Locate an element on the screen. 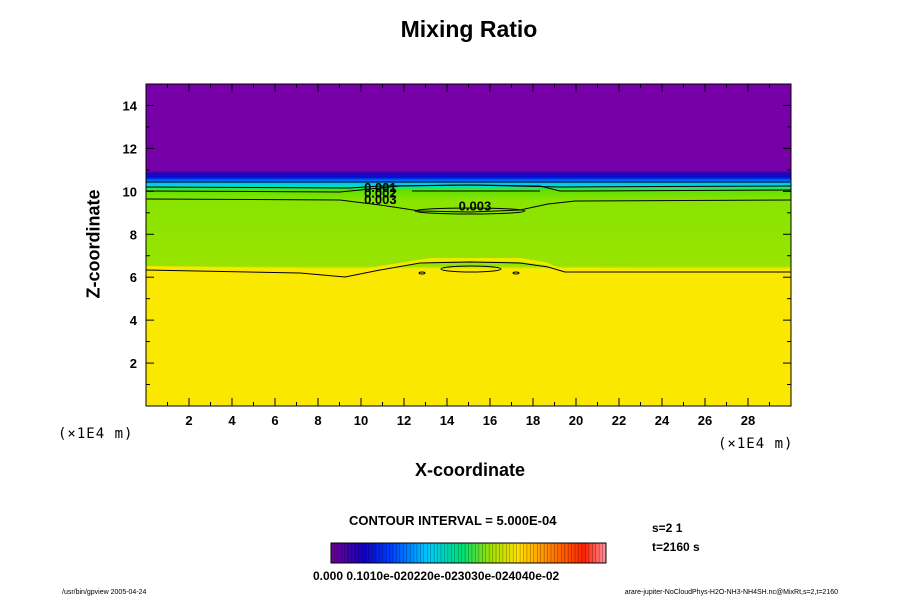 This screenshot has width=900, height=600. colorbar-labels: 0.000 0.1010e-020220e-023030e-024040e-02 is located at coordinates (436, 576).